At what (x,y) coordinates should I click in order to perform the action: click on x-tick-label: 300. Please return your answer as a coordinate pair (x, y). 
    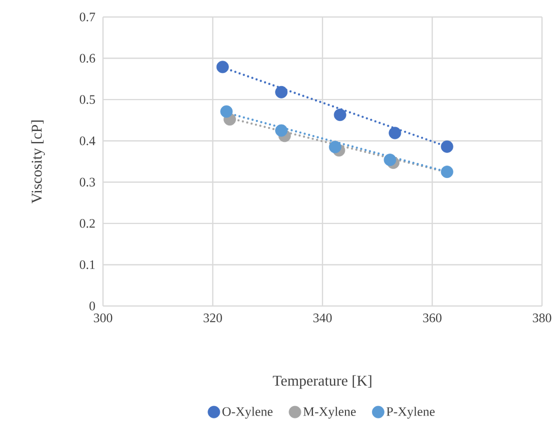
    Looking at the image, I should click on (103, 318).